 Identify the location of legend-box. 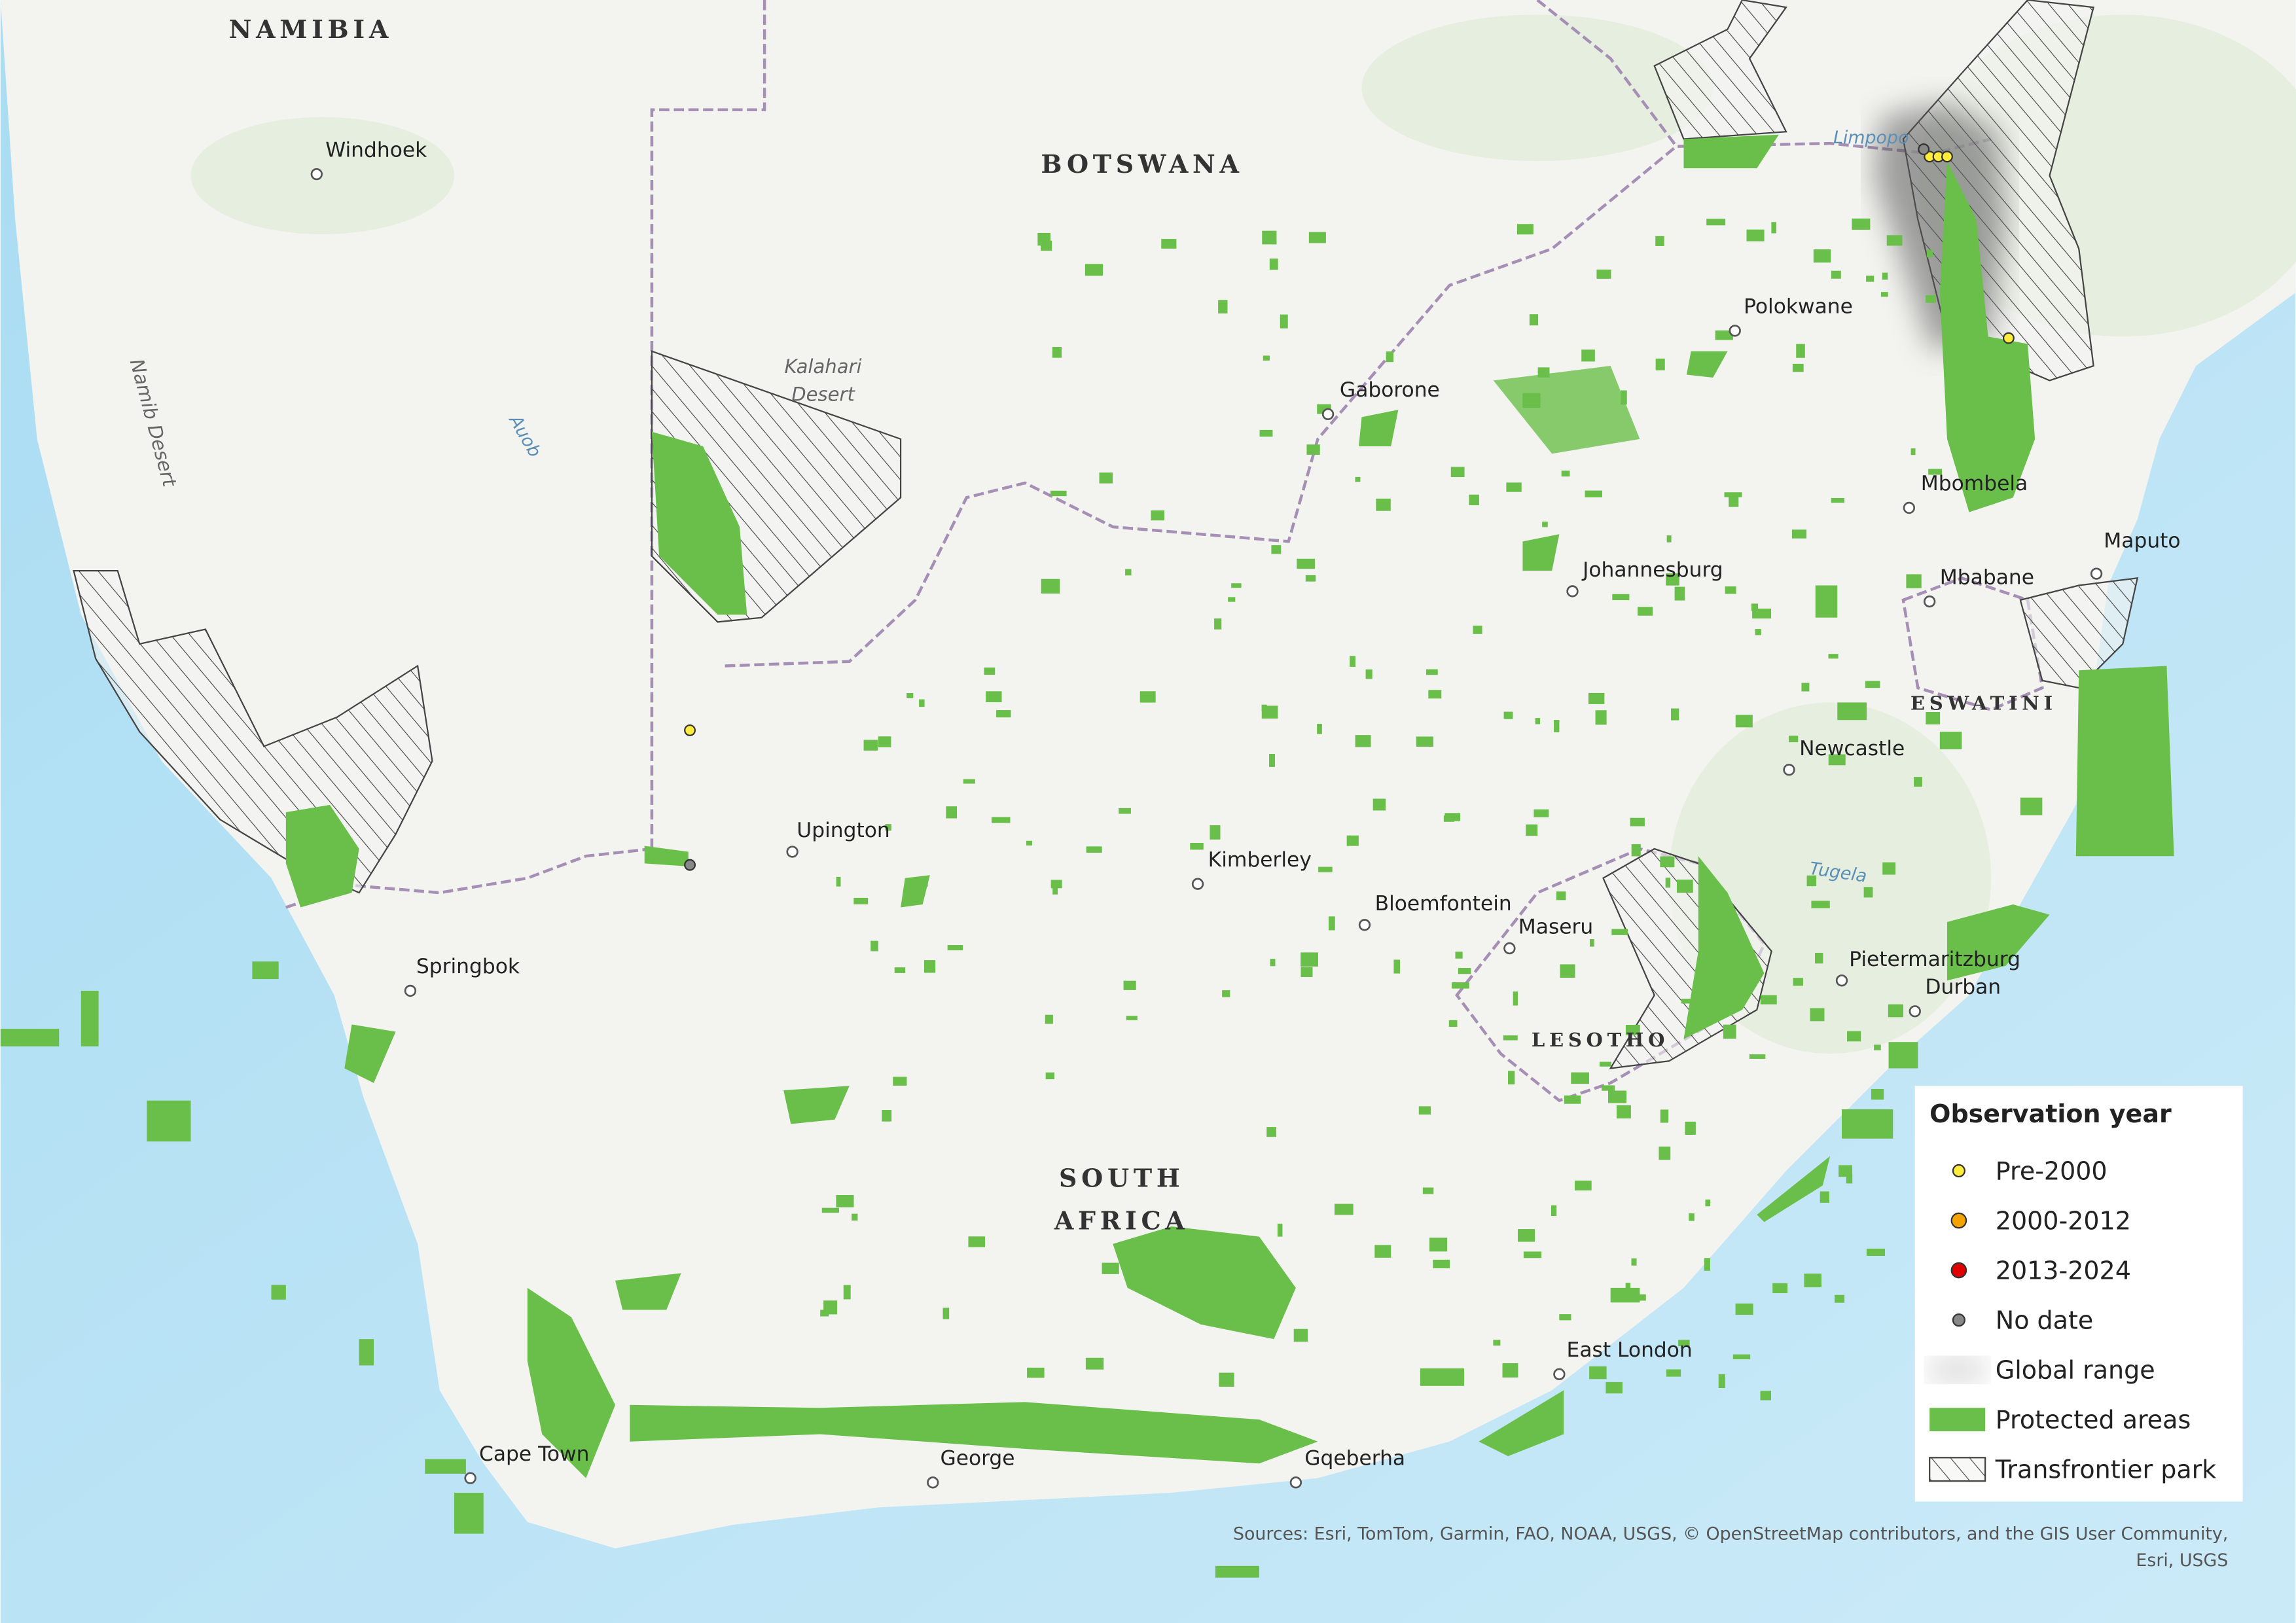
(2078, 1294).